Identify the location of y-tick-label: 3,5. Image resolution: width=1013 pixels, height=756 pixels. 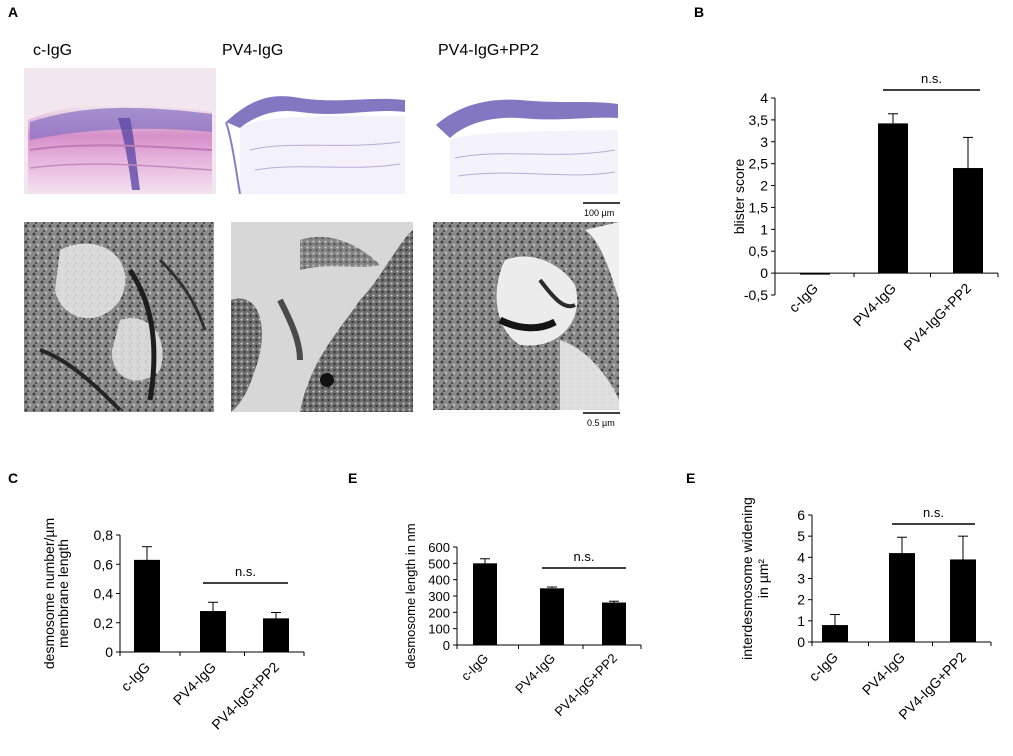
(759, 120).